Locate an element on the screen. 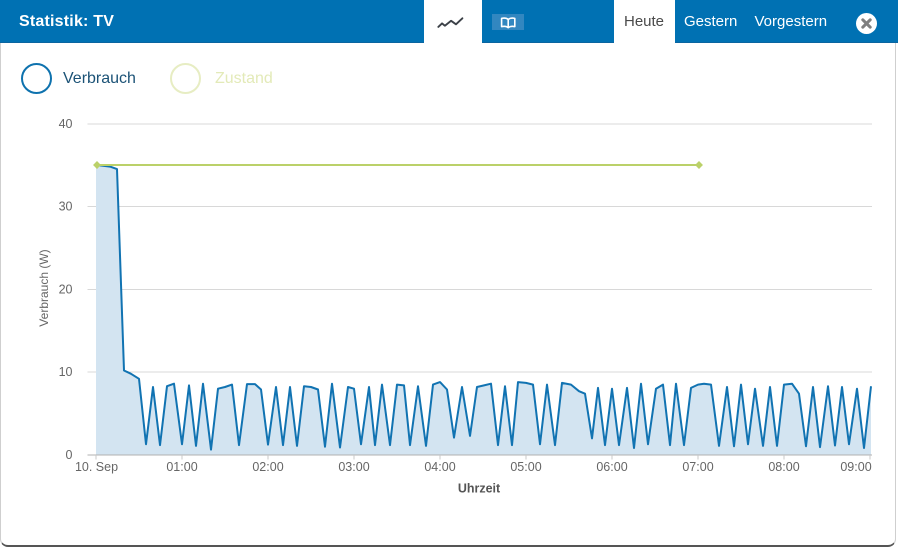 The height and width of the screenshot is (547, 898). svg-text: 10 is located at coordinates (66, 372).